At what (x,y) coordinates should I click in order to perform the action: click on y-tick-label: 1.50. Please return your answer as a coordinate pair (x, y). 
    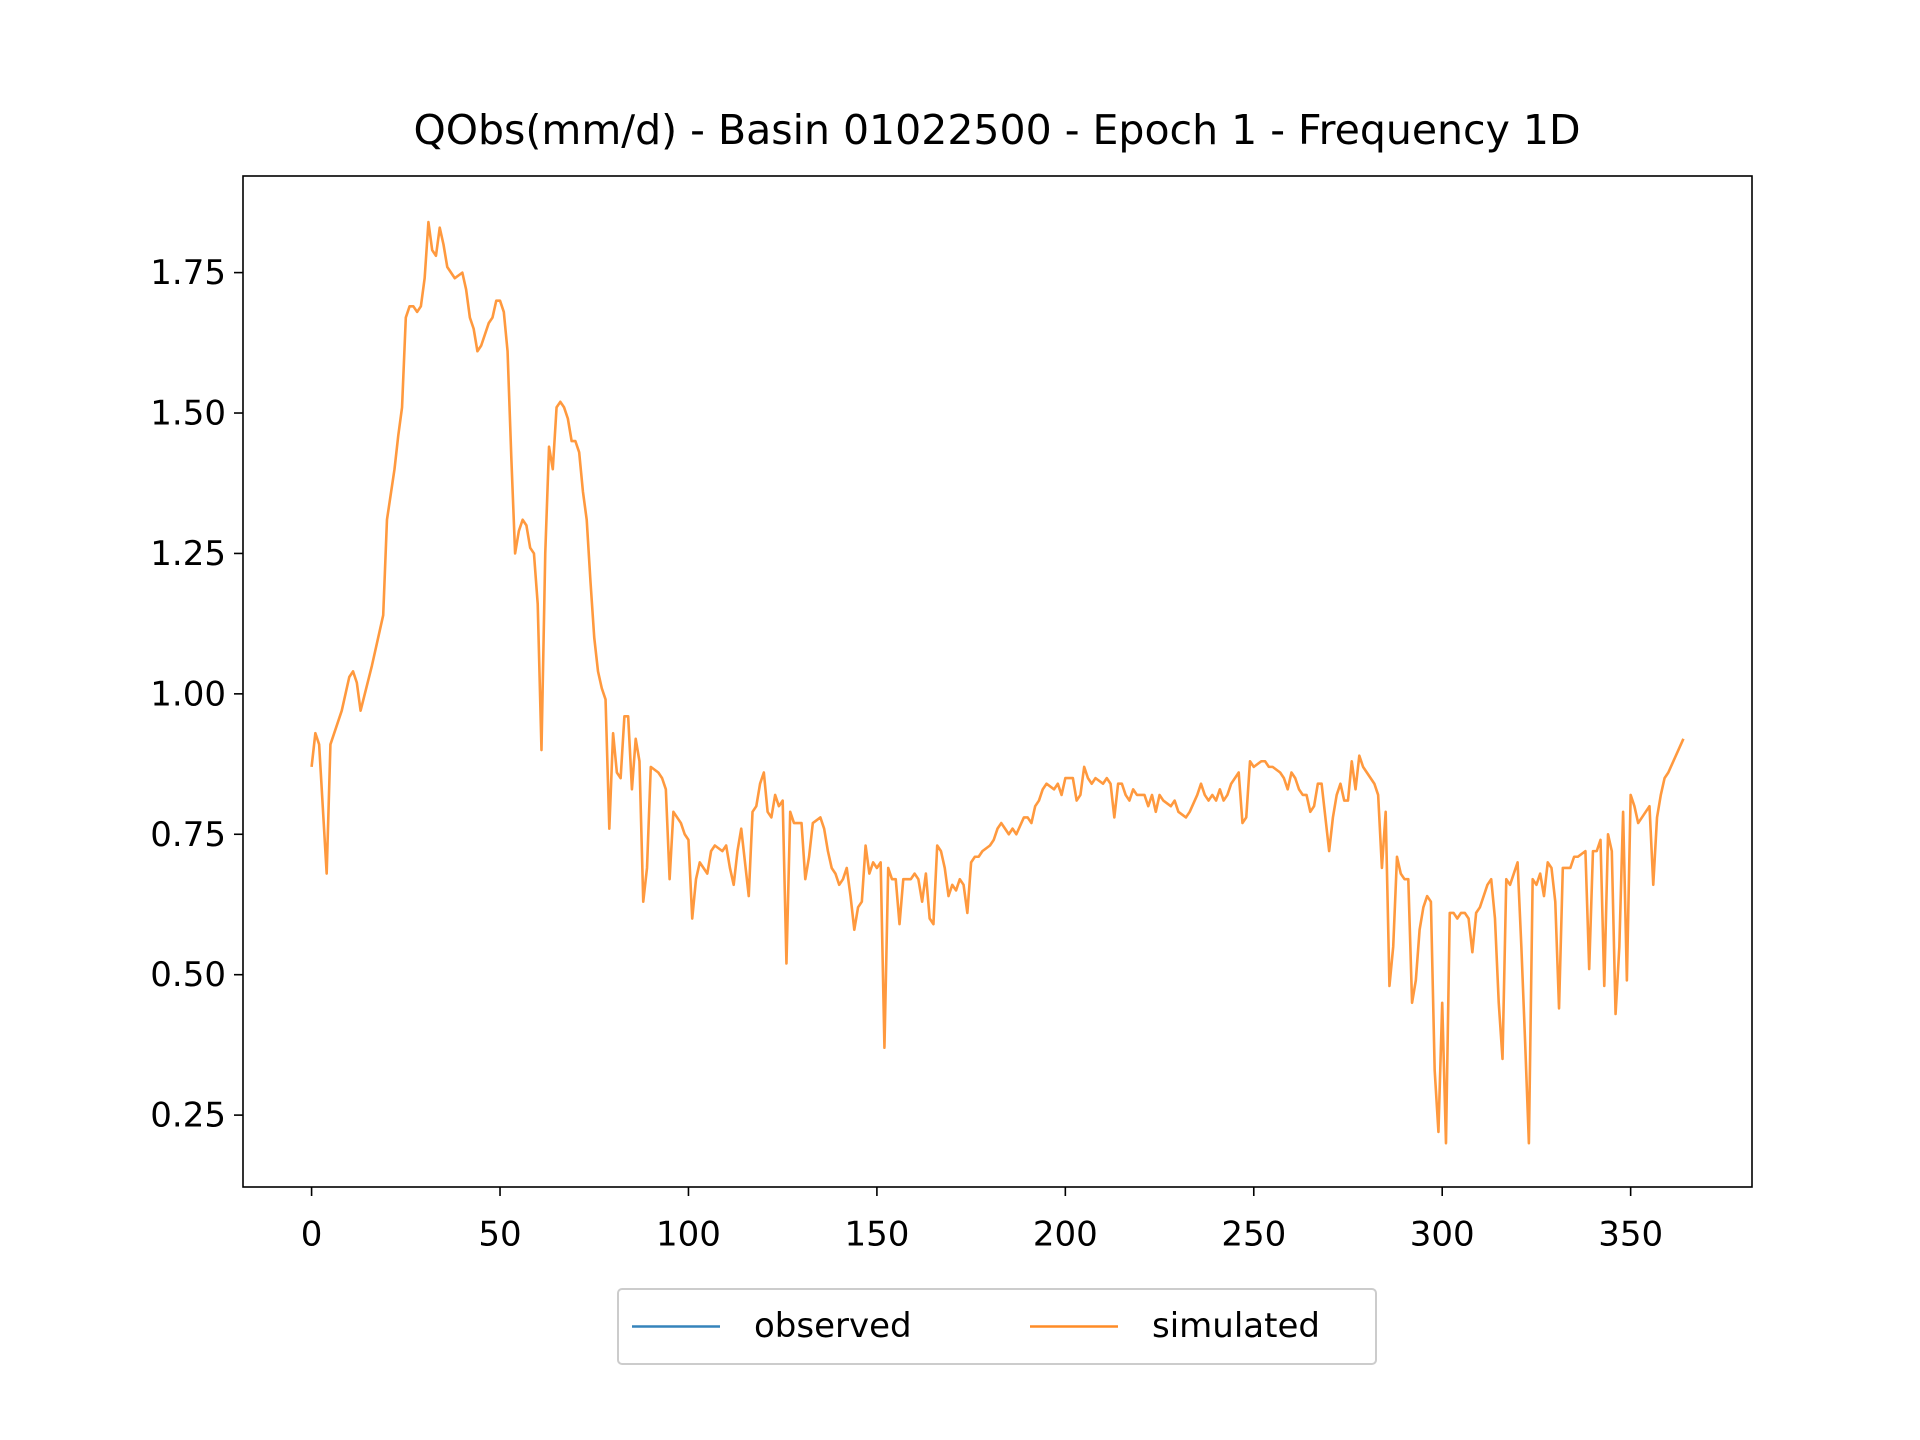
    Looking at the image, I should click on (188, 414).